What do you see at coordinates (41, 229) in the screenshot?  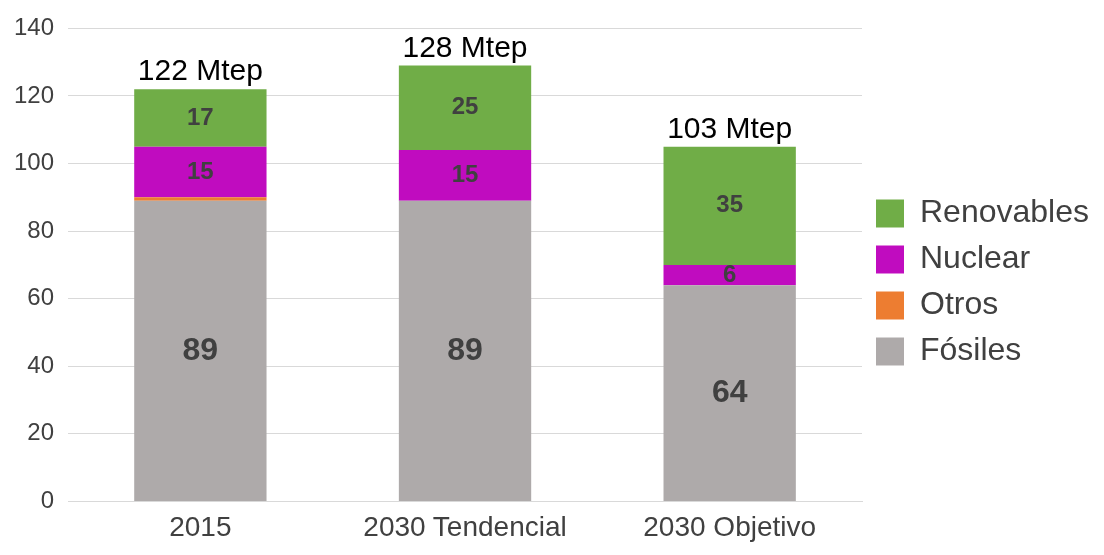 I see `y-tick-label: 80` at bounding box center [41, 229].